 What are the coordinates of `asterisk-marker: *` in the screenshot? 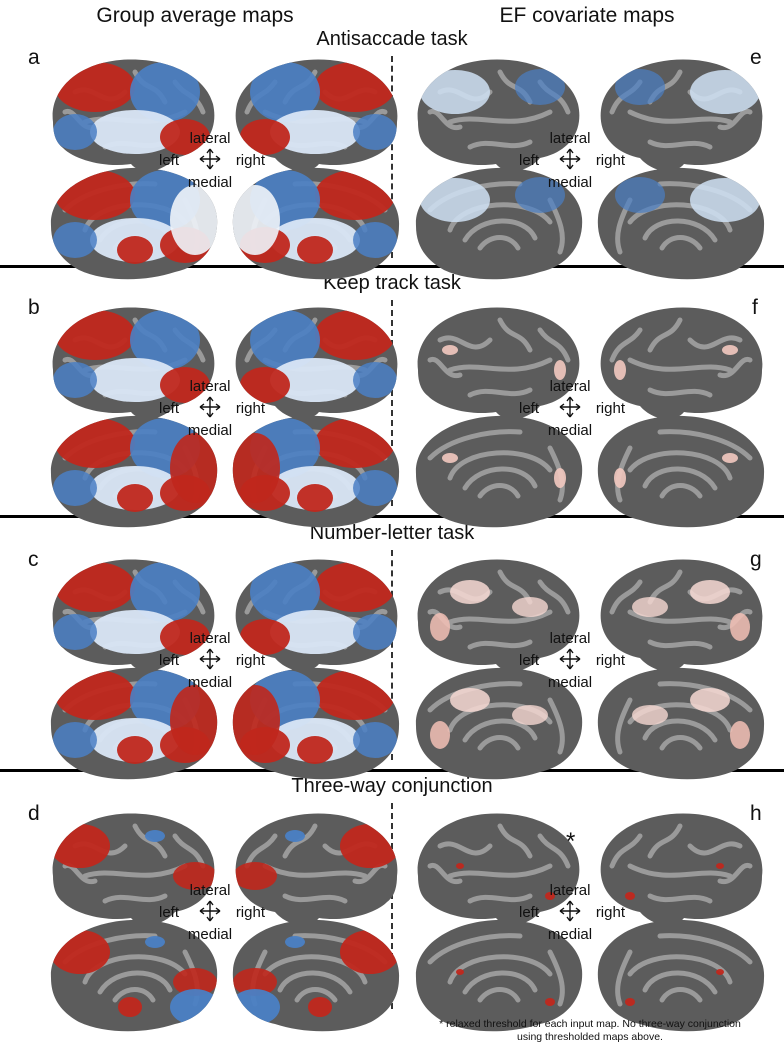 It's located at (571, 841).